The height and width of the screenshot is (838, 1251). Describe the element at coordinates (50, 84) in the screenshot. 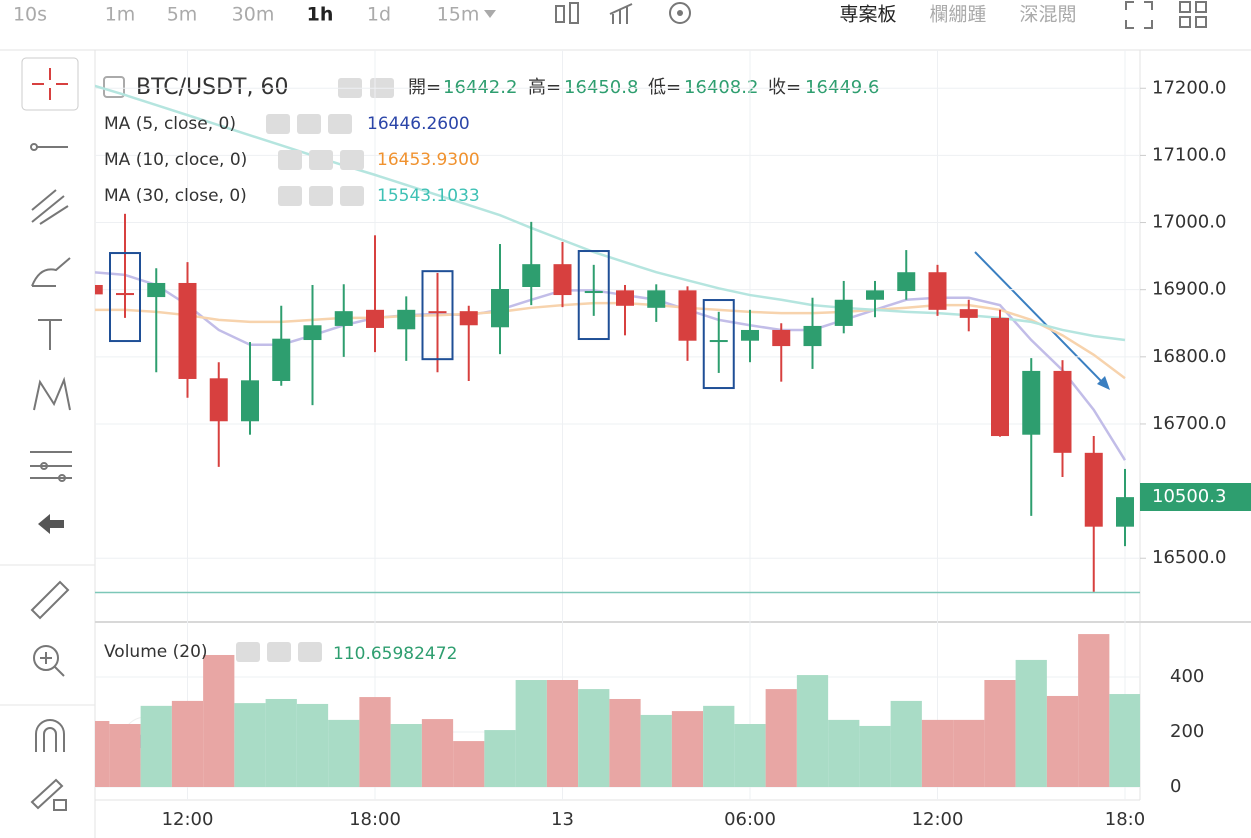

I see `crosshair-tool` at that location.